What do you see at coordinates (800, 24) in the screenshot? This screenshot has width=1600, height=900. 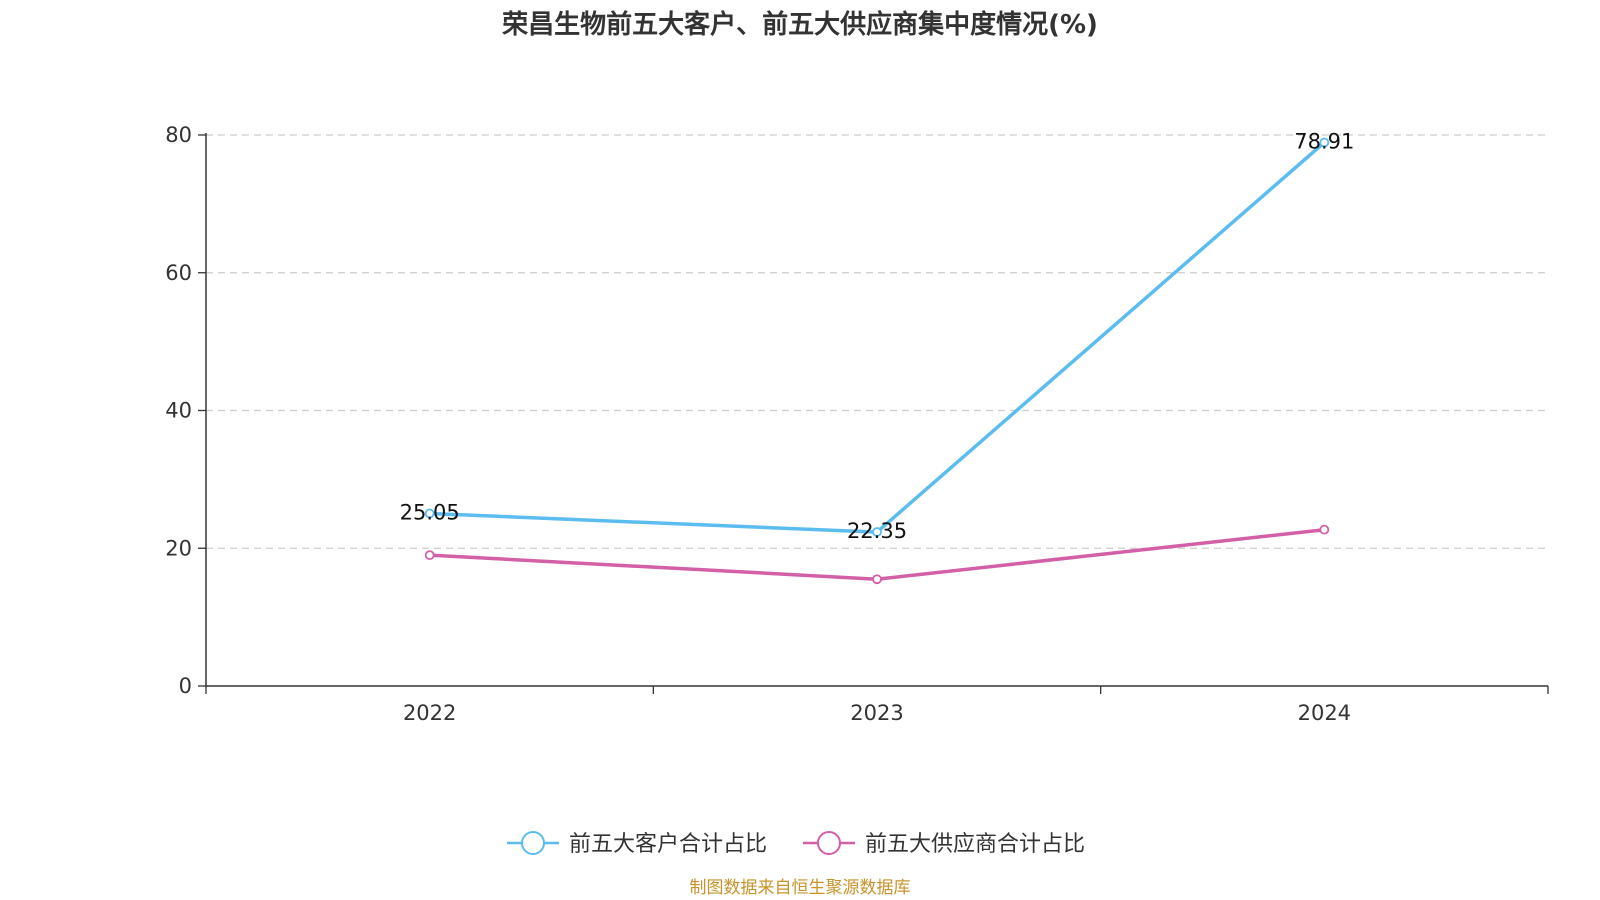 I see `chart-title: 荣昌生物前五大客户、前五大供应商集中度情况(%)` at bounding box center [800, 24].